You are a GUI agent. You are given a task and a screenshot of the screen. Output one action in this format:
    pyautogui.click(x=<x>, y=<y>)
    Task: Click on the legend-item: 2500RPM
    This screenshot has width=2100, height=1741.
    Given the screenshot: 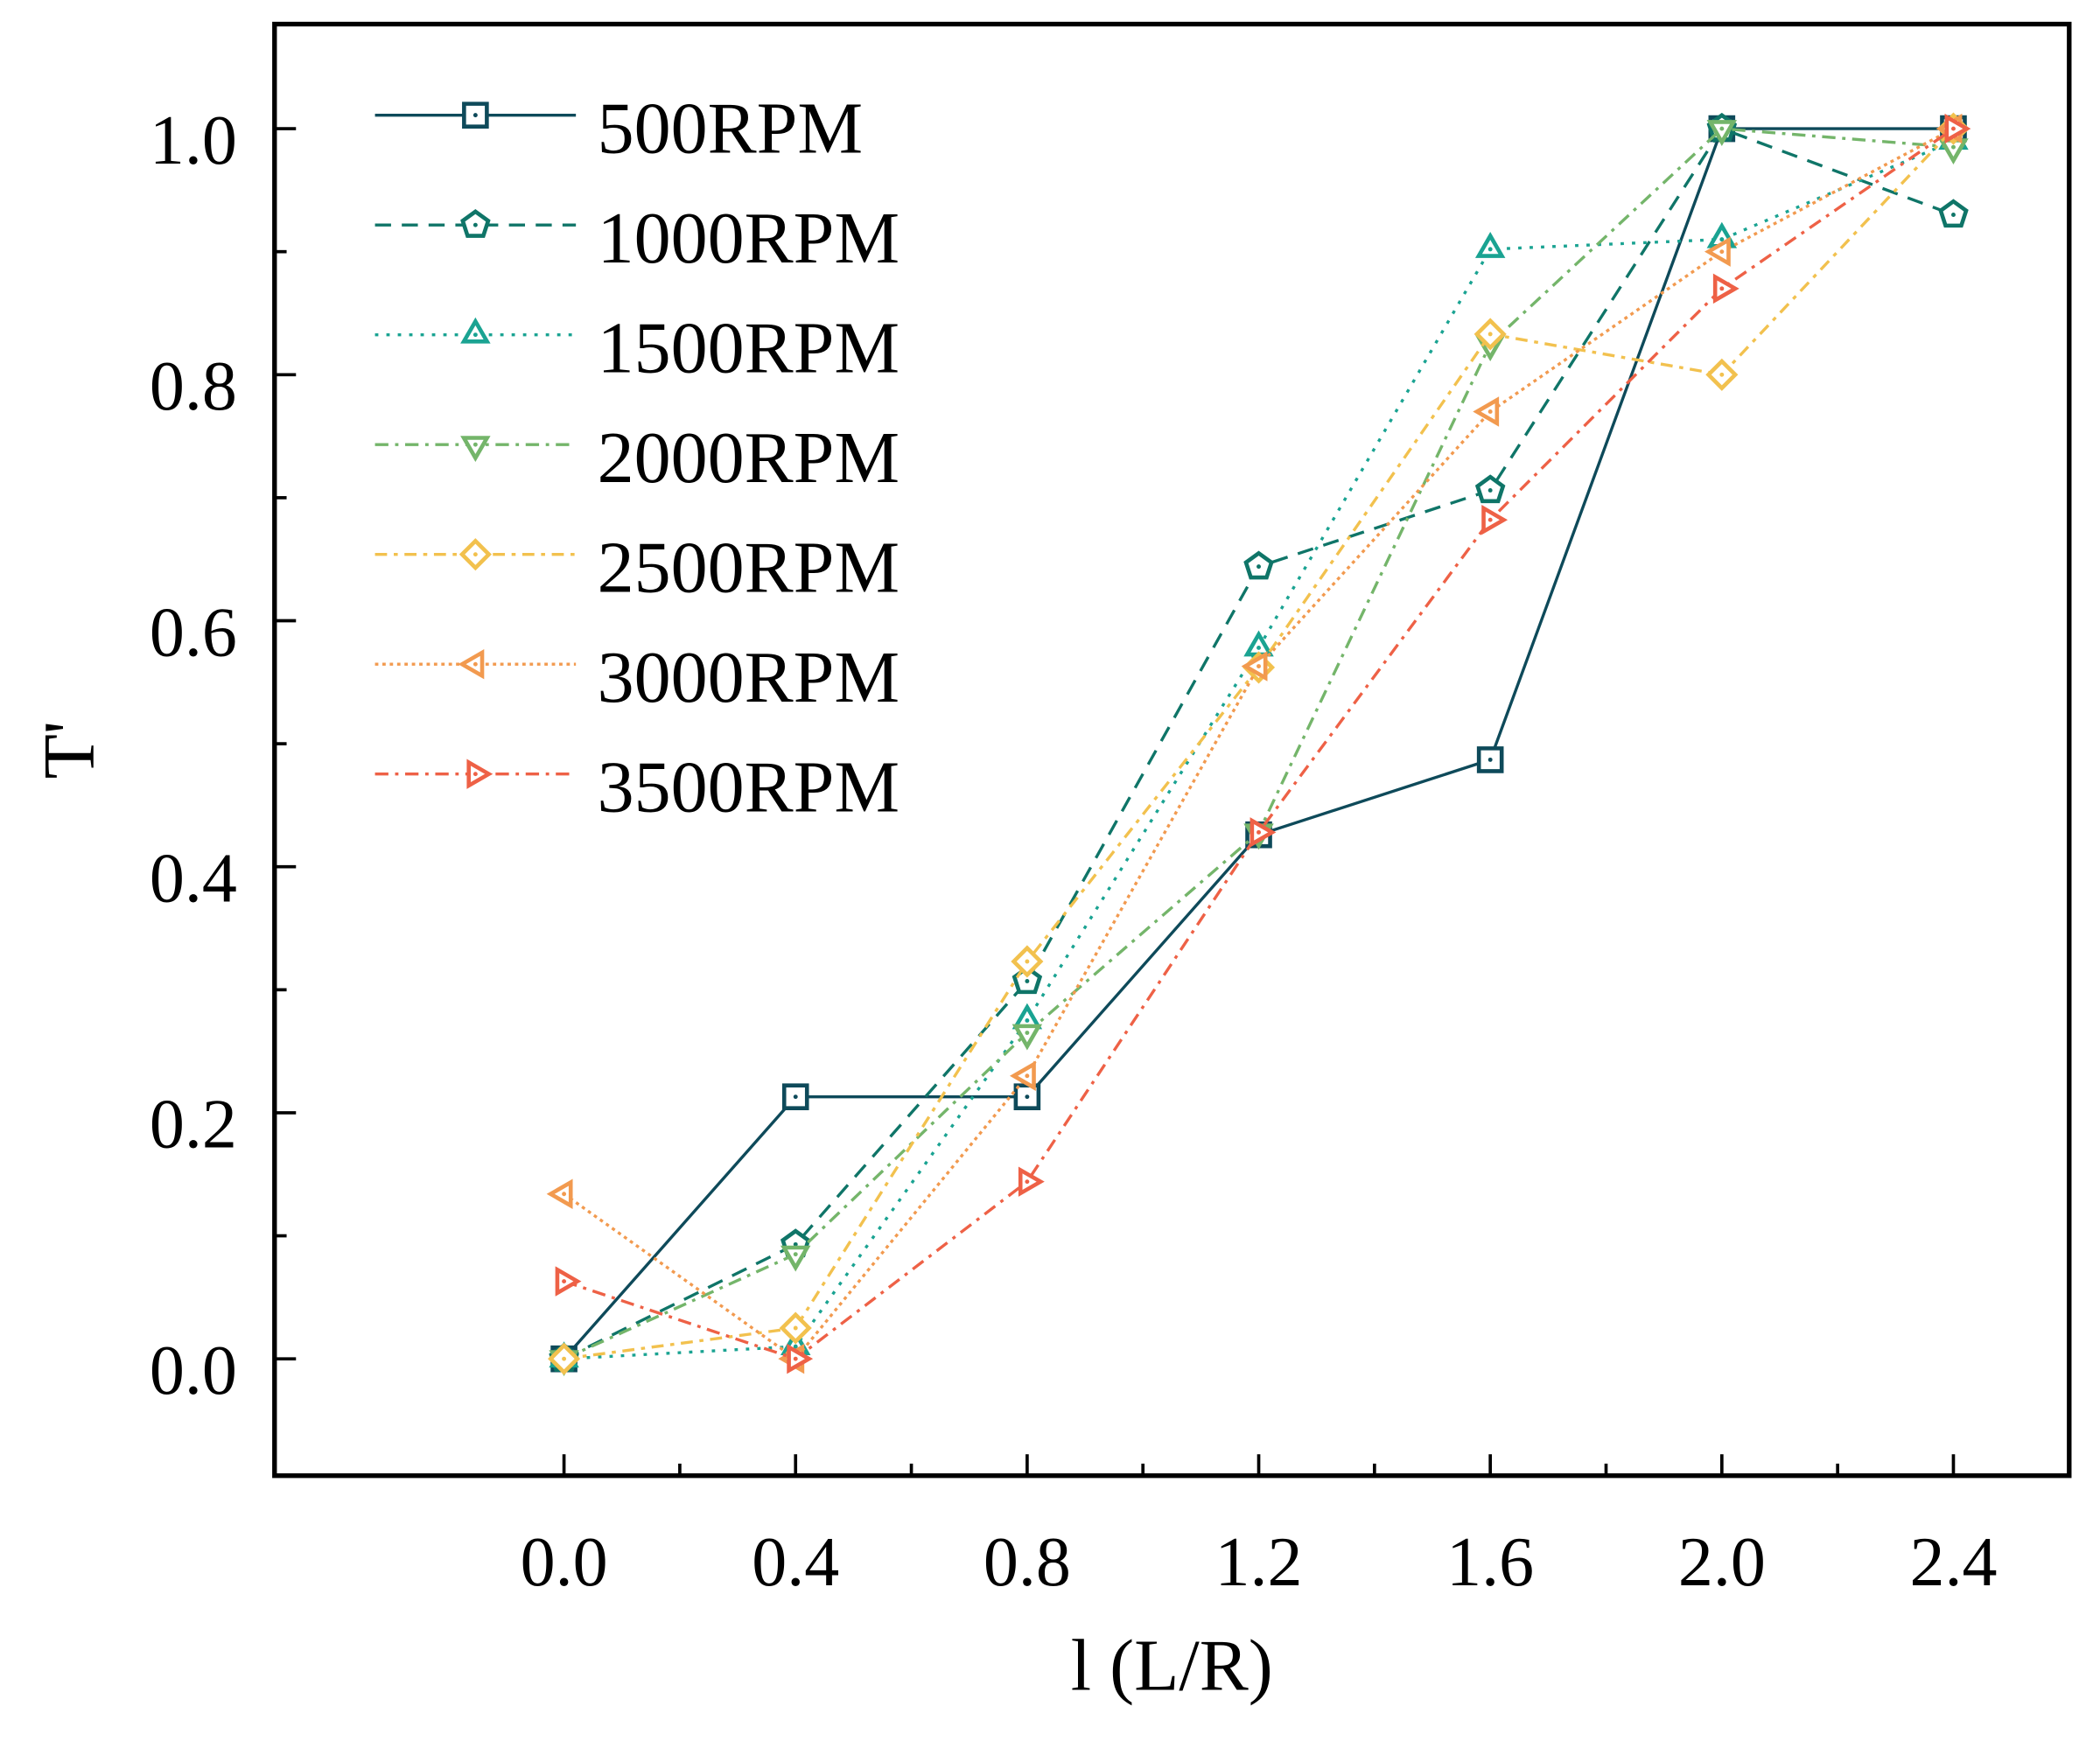 What is the action you would take?
    pyautogui.click(x=637, y=568)
    